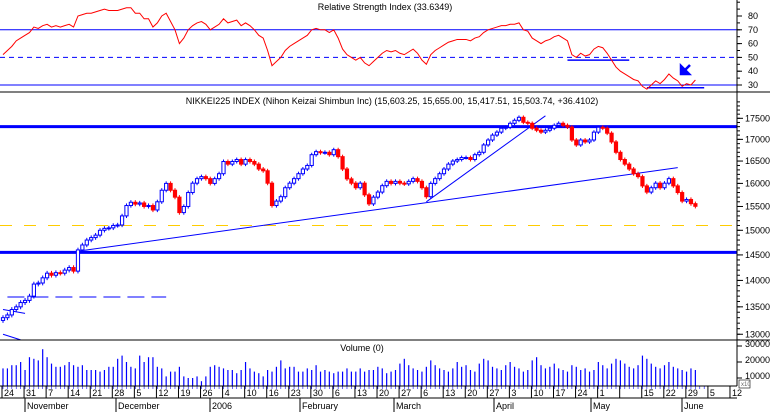  What do you see at coordinates (362, 348) in the screenshot?
I see `volume-title: Volume (0)` at bounding box center [362, 348].